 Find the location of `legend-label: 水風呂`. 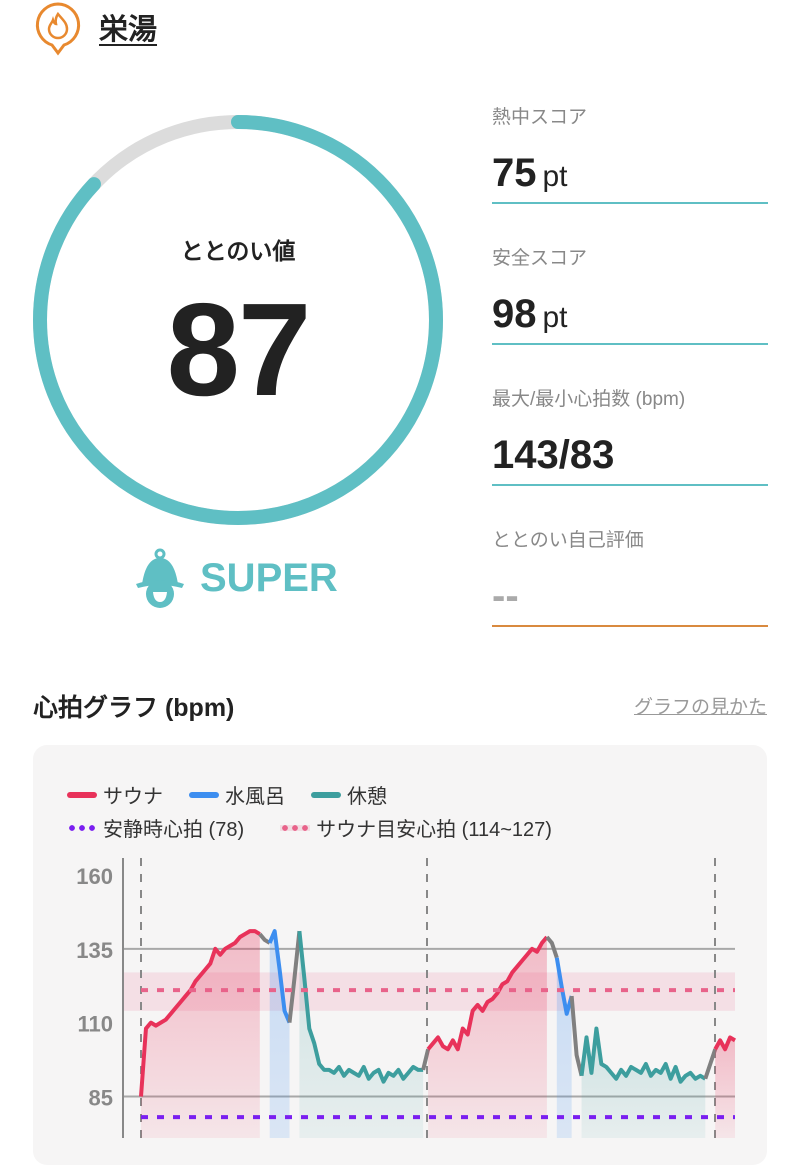

legend-label: 水風呂 is located at coordinates (255, 797).